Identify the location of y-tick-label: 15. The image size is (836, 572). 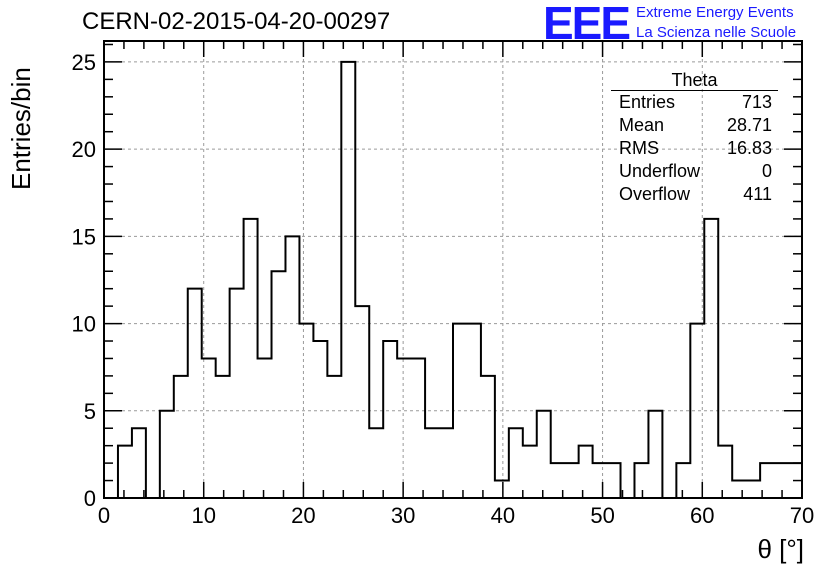
(84, 236).